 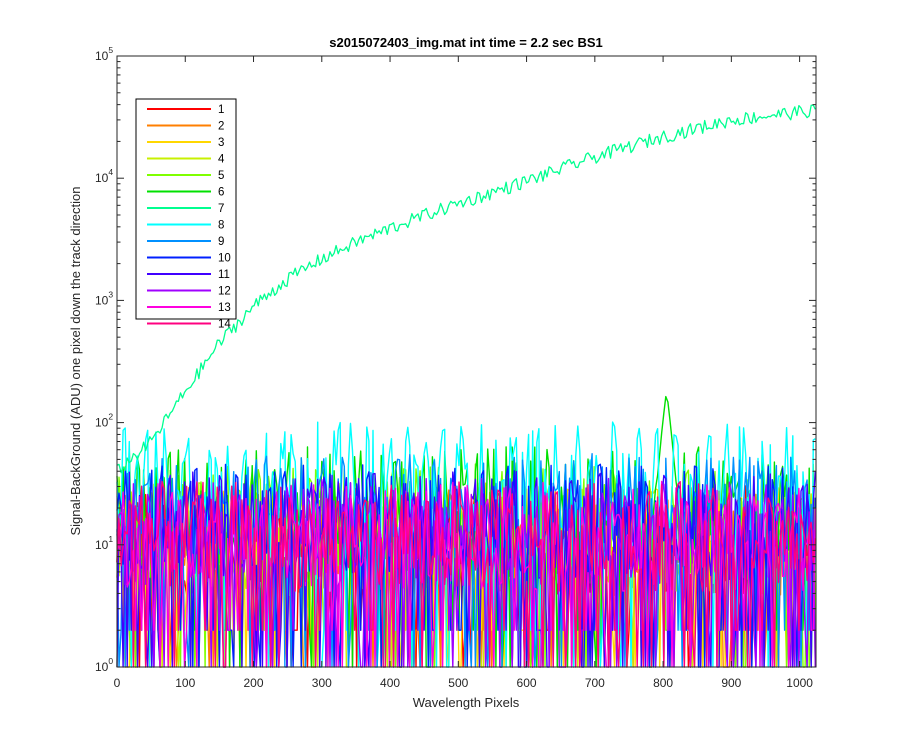 I want to click on x-tick-label: 500, so click(x=458, y=683).